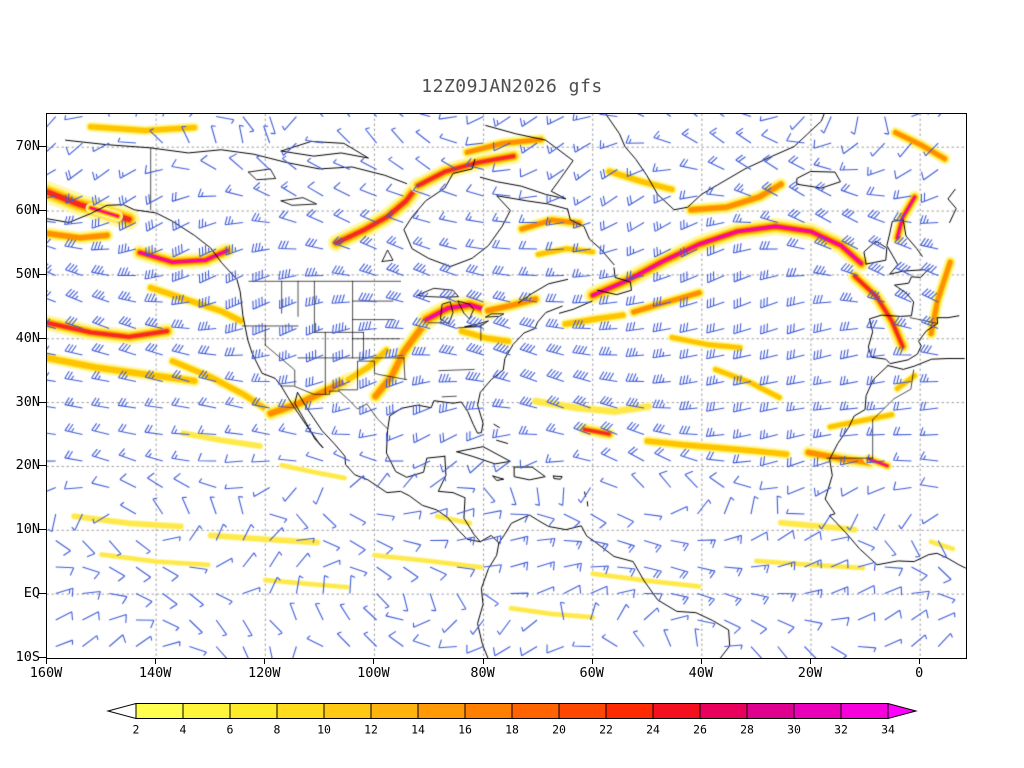 The width and height of the screenshot is (1024, 768). I want to click on lon-tick-label: 80W, so click(482, 673).